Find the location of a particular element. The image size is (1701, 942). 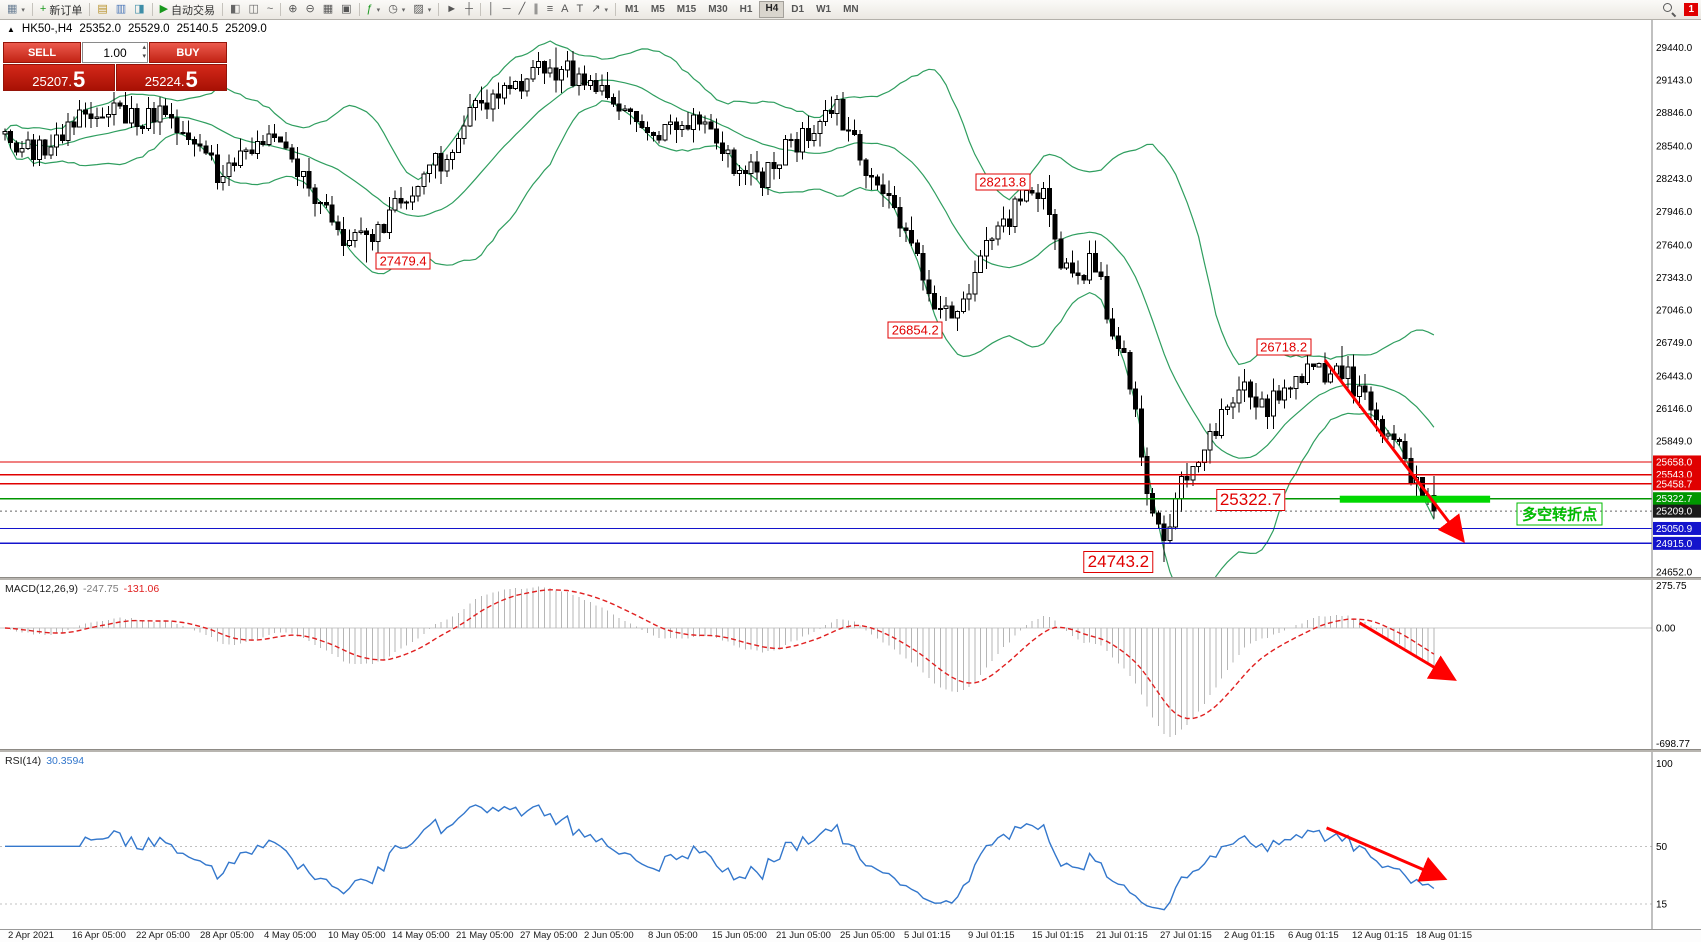

price-annotation: 28213.8 is located at coordinates (1003, 182).